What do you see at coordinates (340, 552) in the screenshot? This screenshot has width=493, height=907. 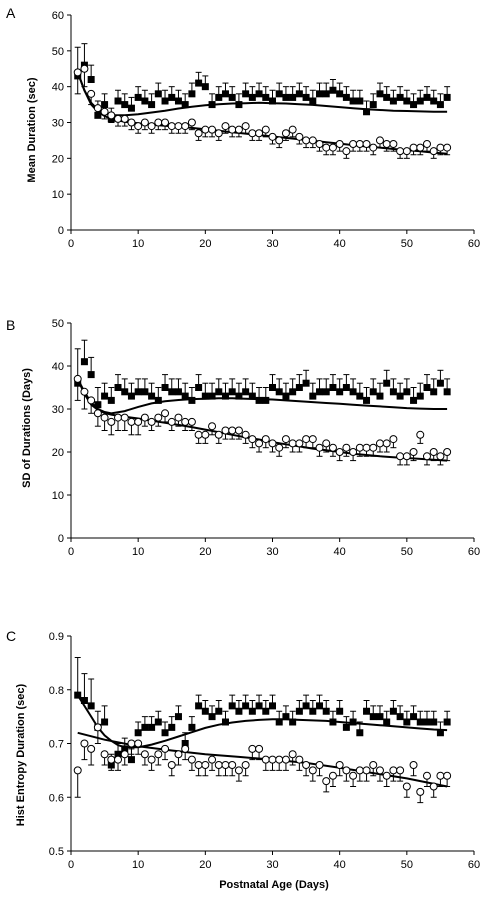 I see `x-tick-label: 40` at bounding box center [340, 552].